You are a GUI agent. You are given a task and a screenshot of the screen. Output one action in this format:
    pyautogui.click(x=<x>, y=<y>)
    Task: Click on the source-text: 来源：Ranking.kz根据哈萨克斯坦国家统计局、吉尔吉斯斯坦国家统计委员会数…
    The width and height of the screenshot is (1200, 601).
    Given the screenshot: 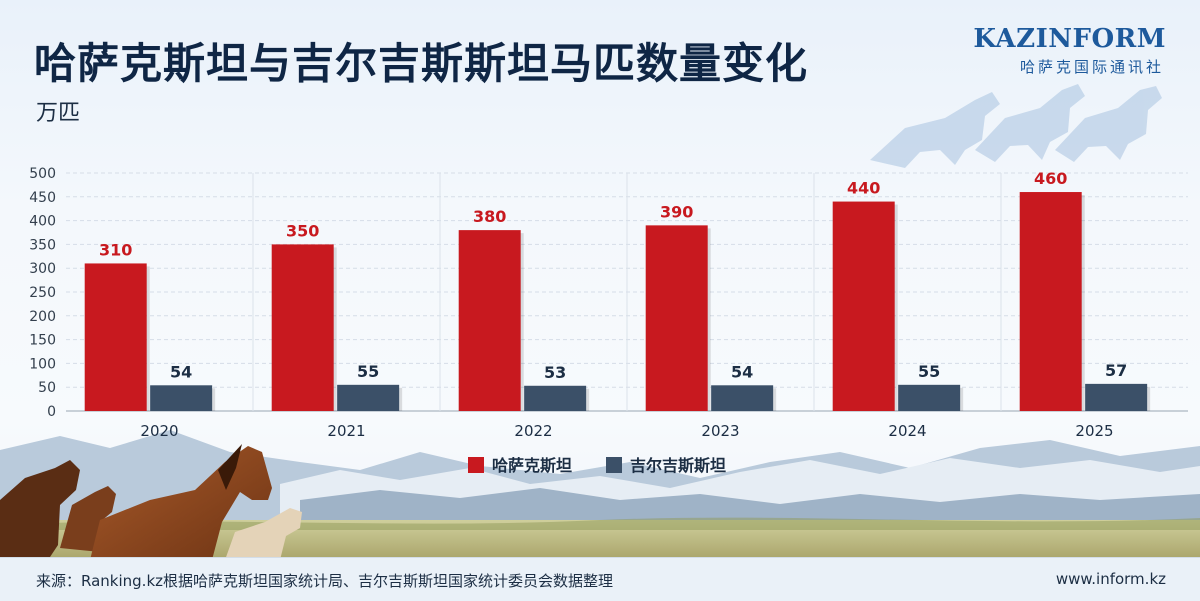 What is the action you would take?
    pyautogui.click(x=325, y=581)
    